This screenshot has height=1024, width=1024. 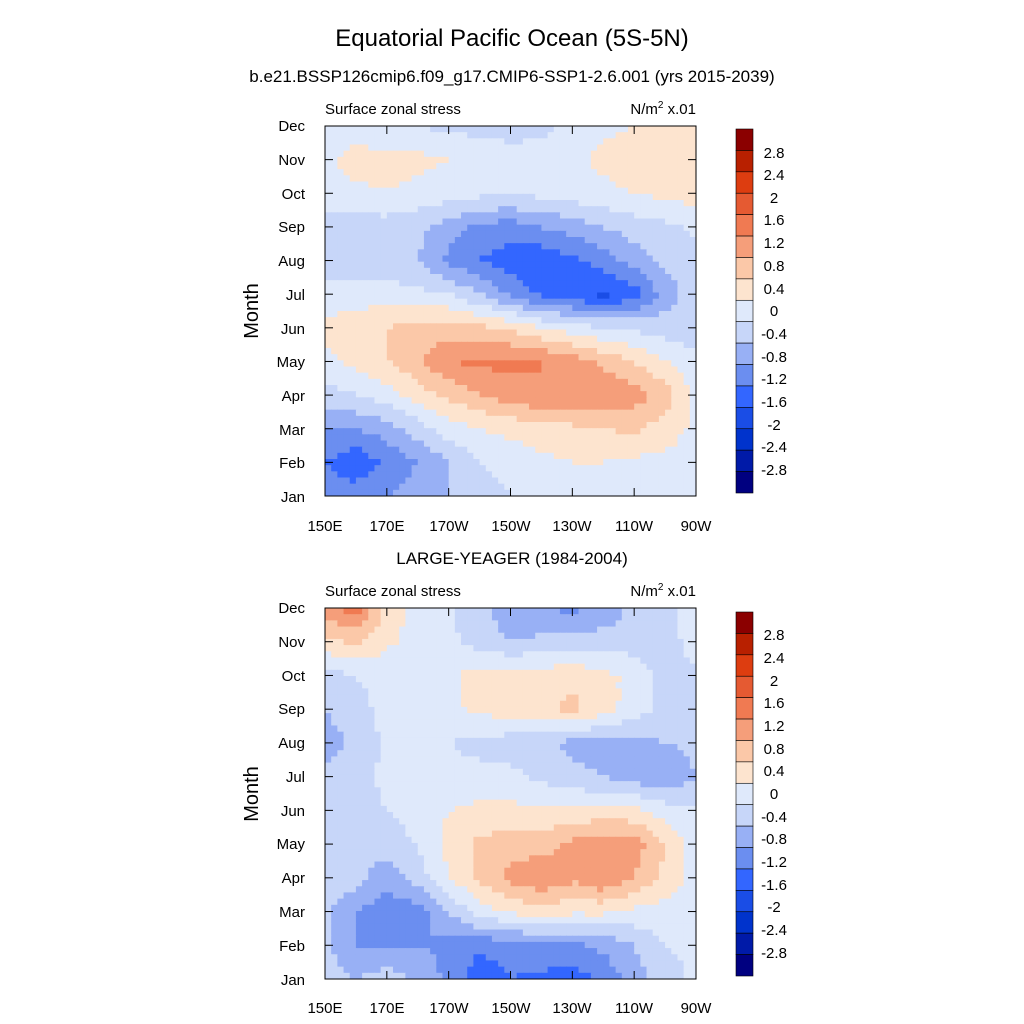 I want to click on colorbar-box, so click(x=744, y=161).